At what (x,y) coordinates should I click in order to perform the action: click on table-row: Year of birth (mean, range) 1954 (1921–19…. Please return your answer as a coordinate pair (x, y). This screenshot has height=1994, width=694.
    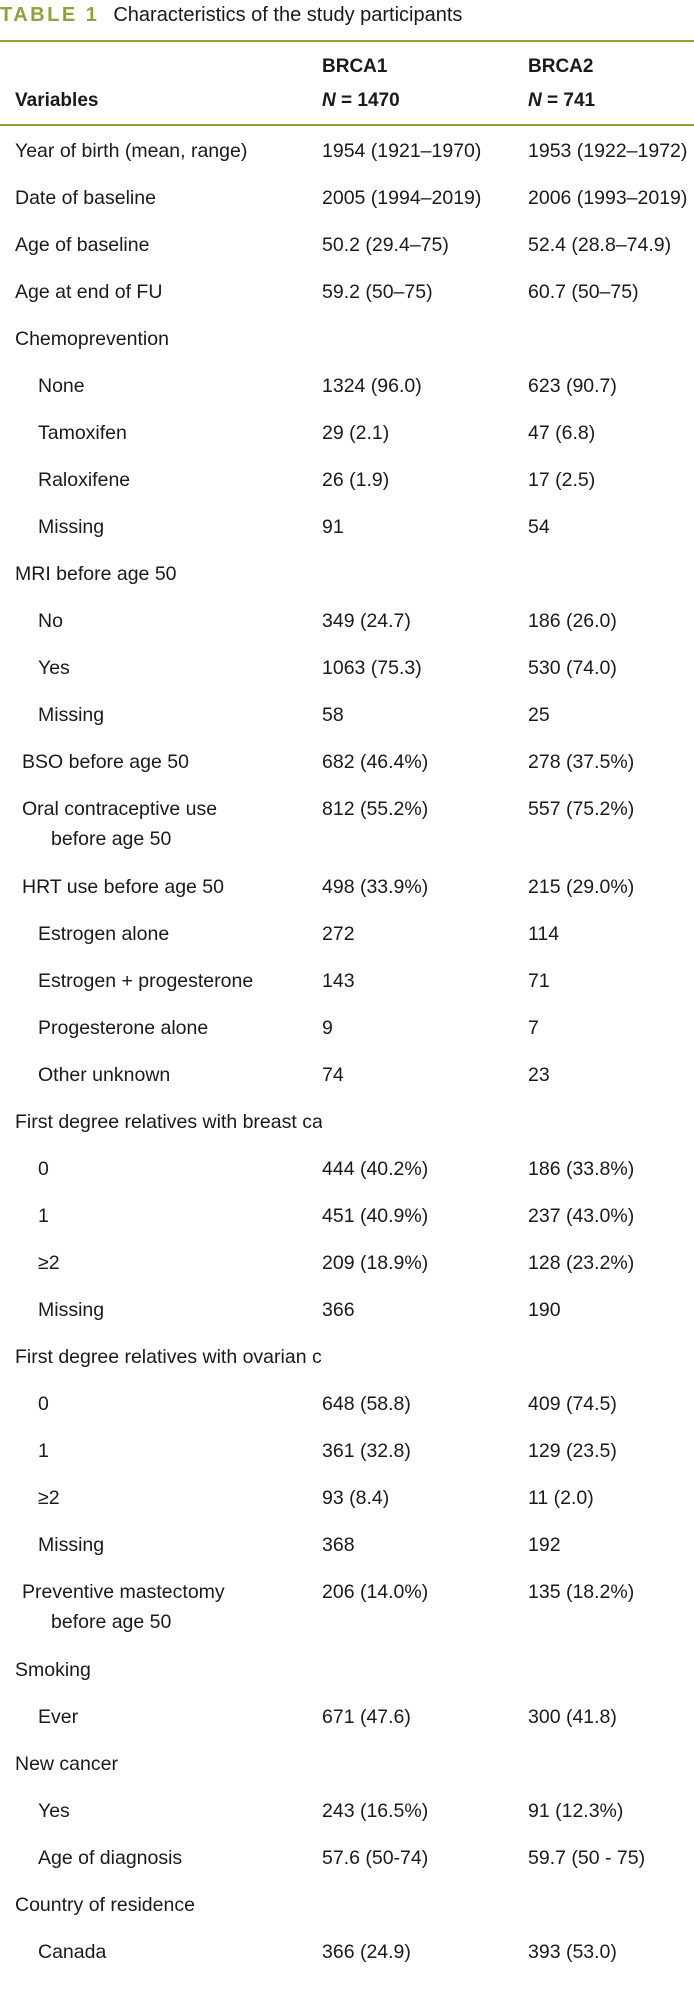
    Looking at the image, I should click on (347, 150).